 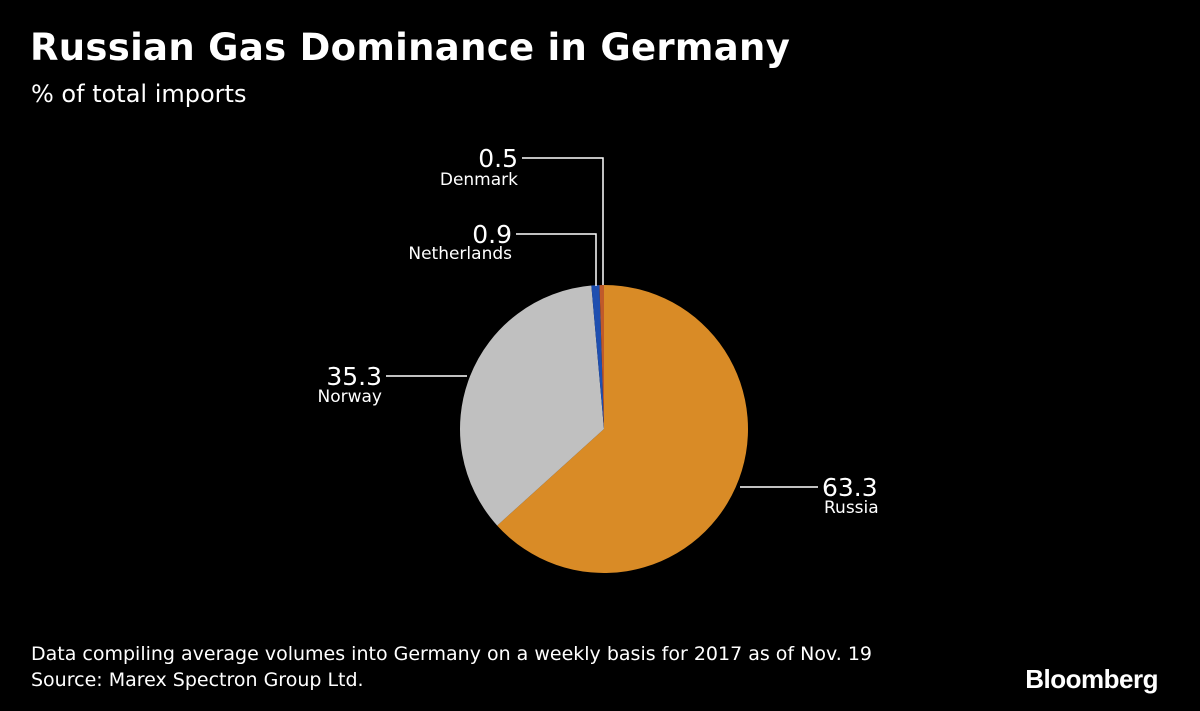 I want to click on data-label-netherlands: 0.9, so click(x=492, y=234).